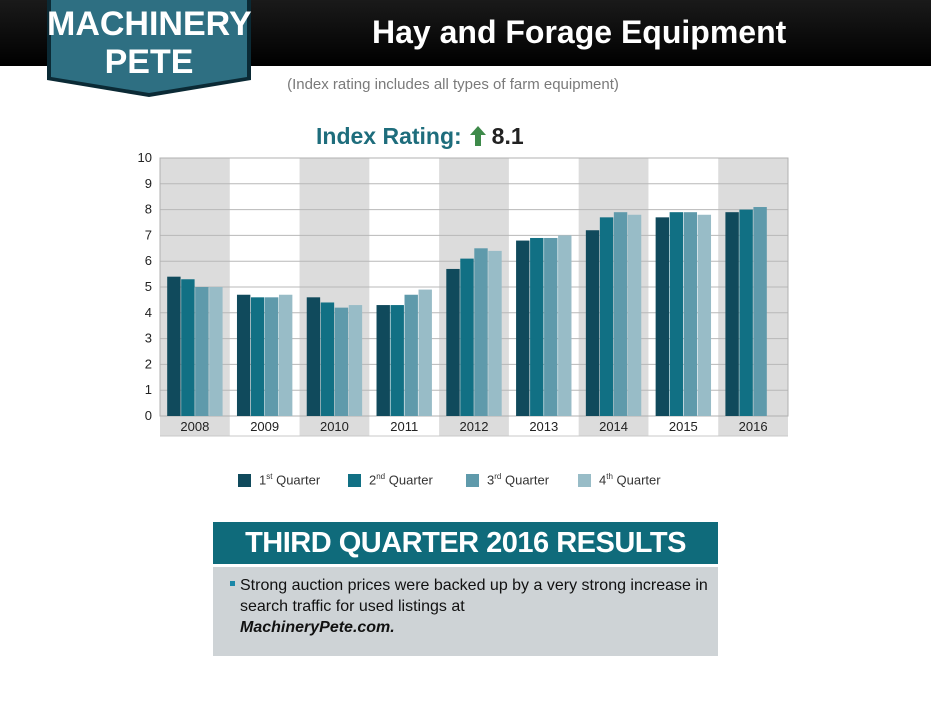  What do you see at coordinates (474, 426) in the screenshot?
I see `x-tick-label: 2012` at bounding box center [474, 426].